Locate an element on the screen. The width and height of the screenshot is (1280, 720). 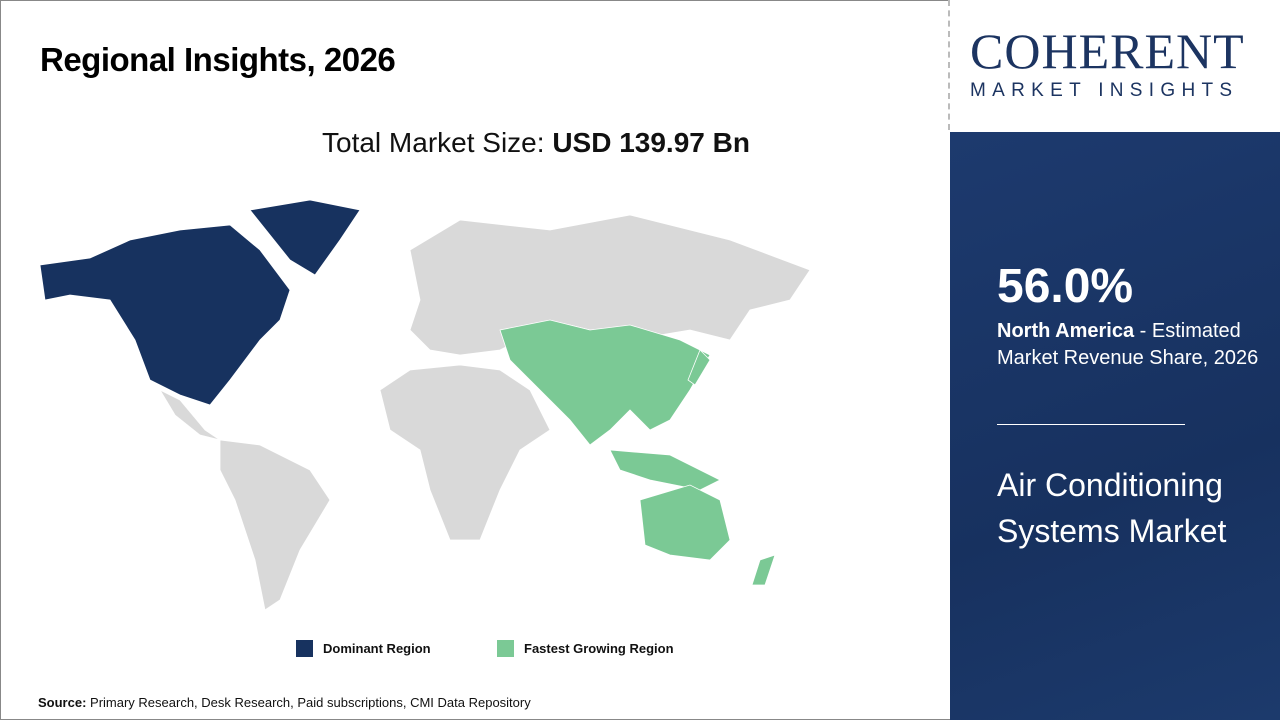
share-value: 56.0% is located at coordinates (1065, 286).